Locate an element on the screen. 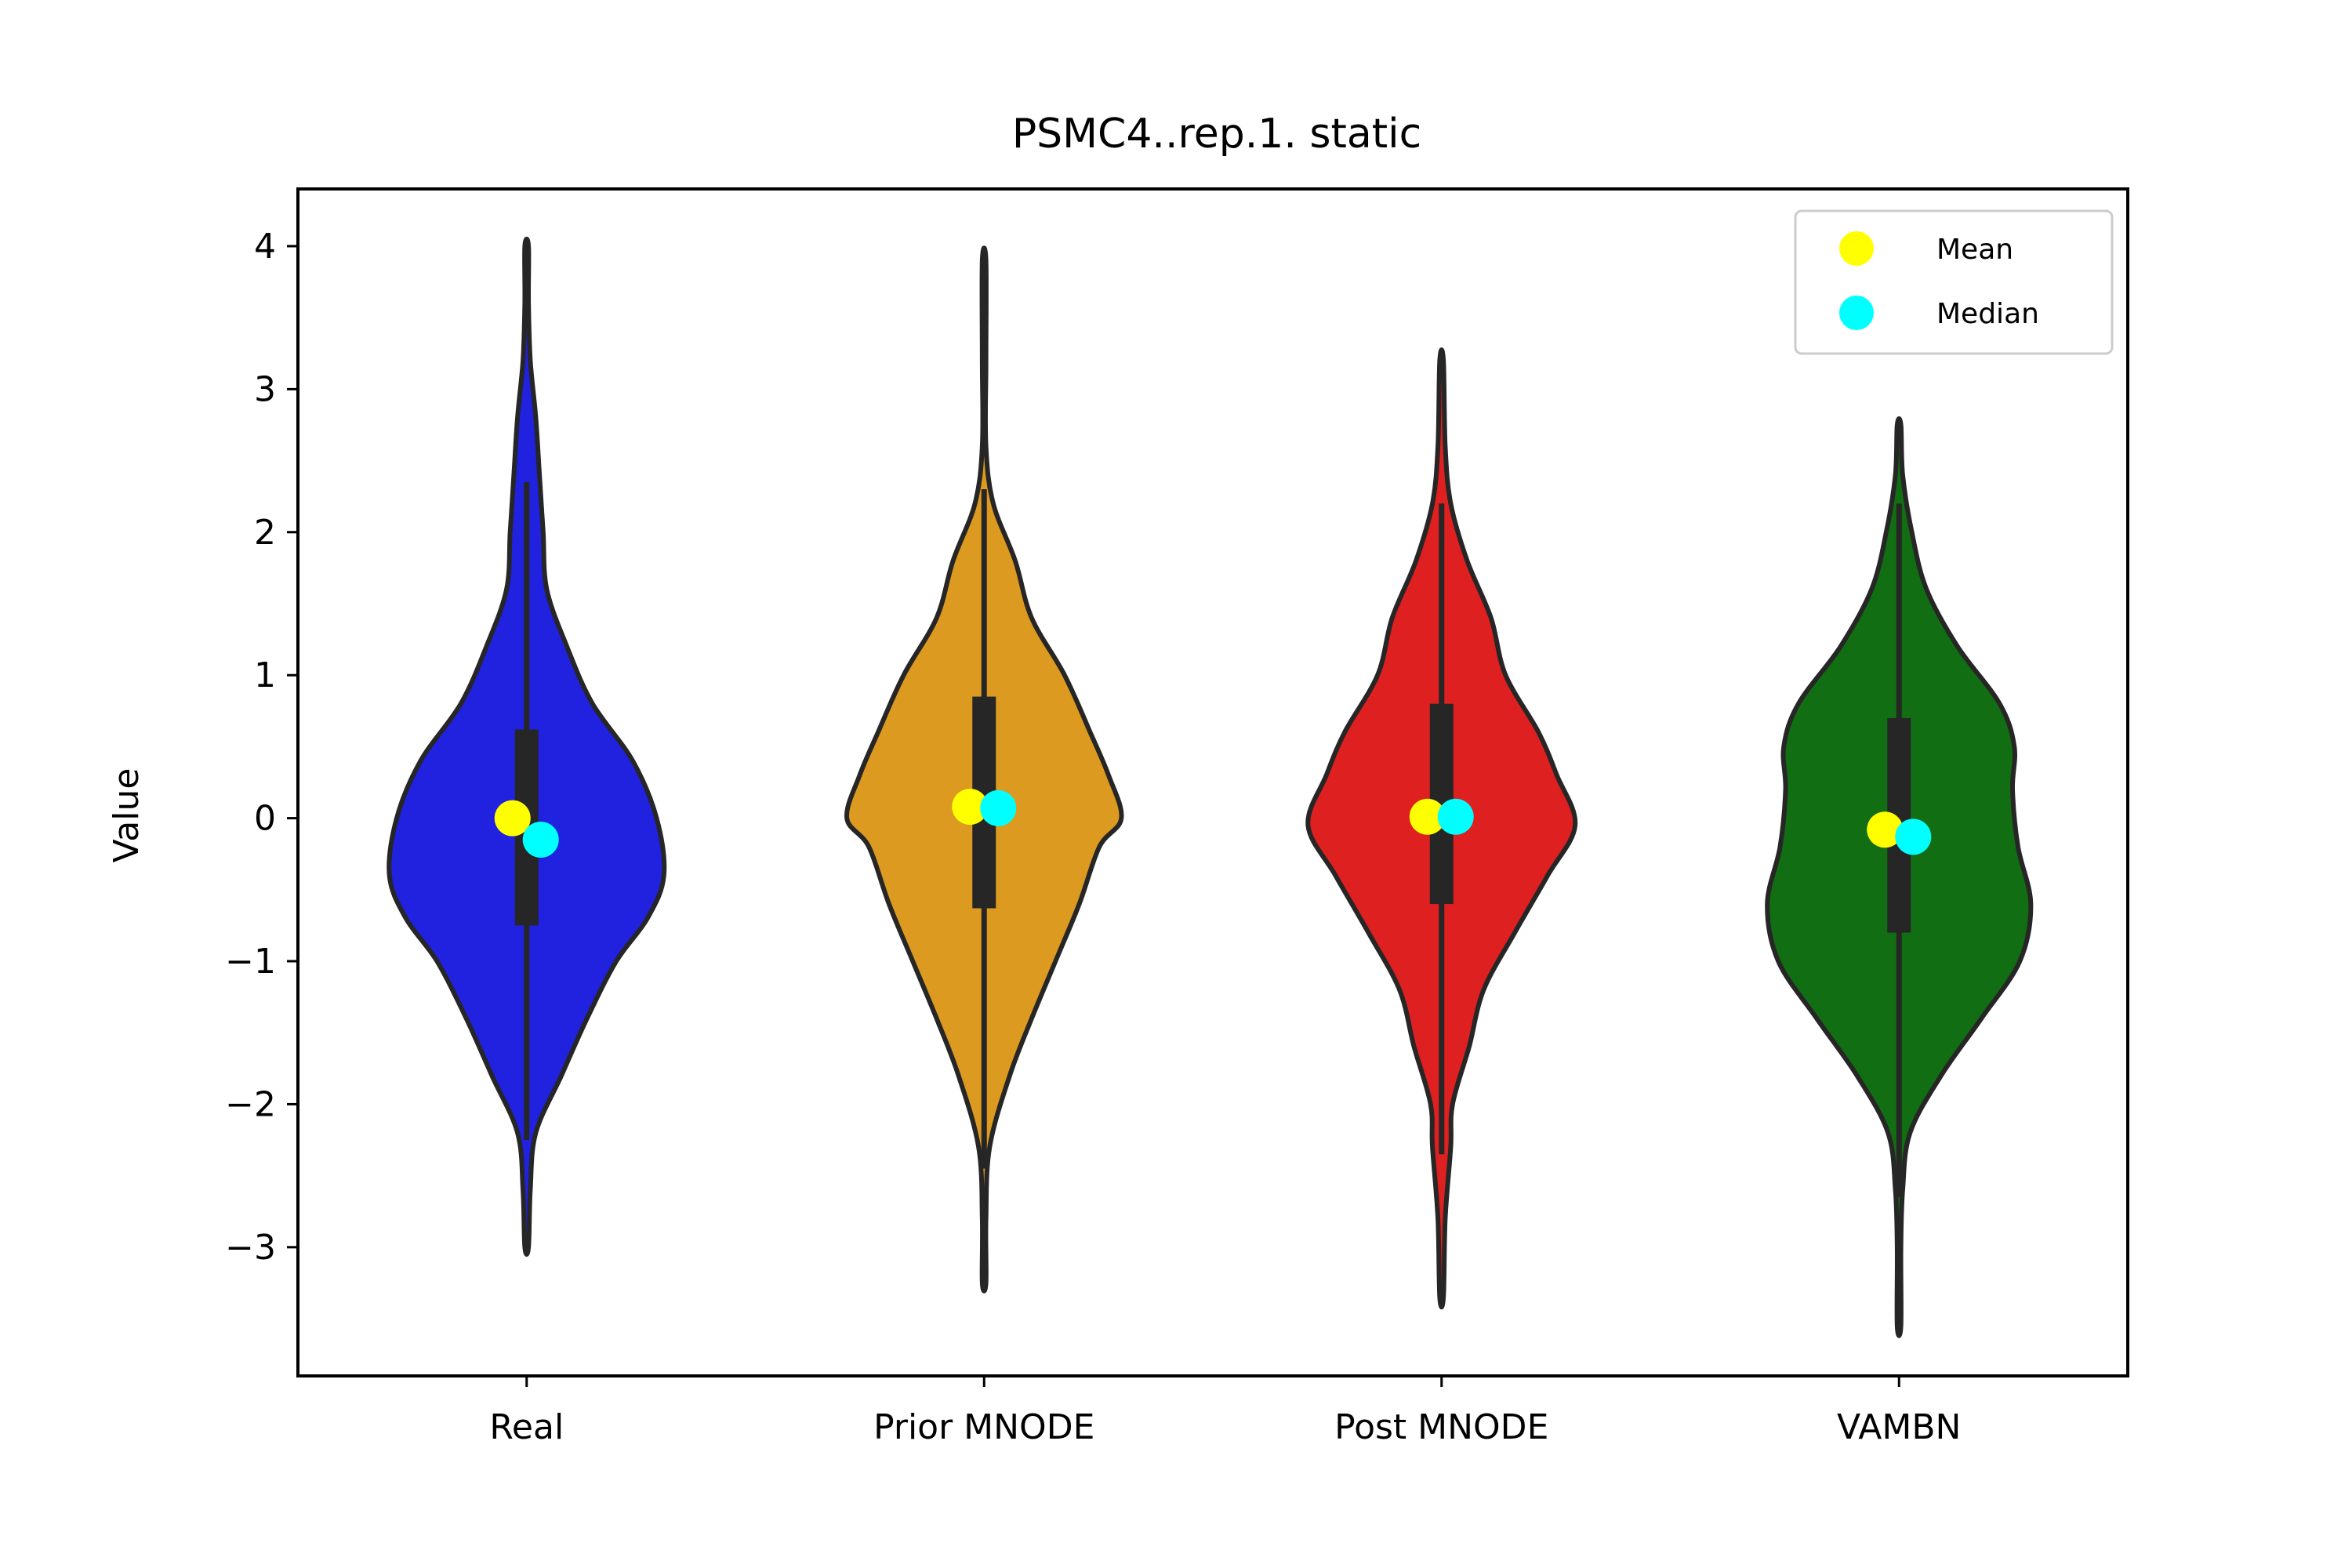 This screenshot has width=2352, height=1568. legend: Mean Median is located at coordinates (1954, 282).